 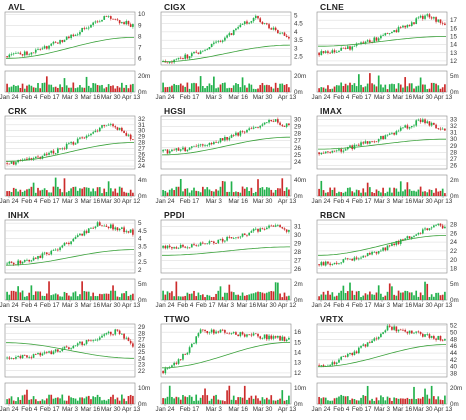 What do you see at coordinates (142, 262) in the screenshot?
I see `y-tick-label: 2.5` at bounding box center [142, 262].